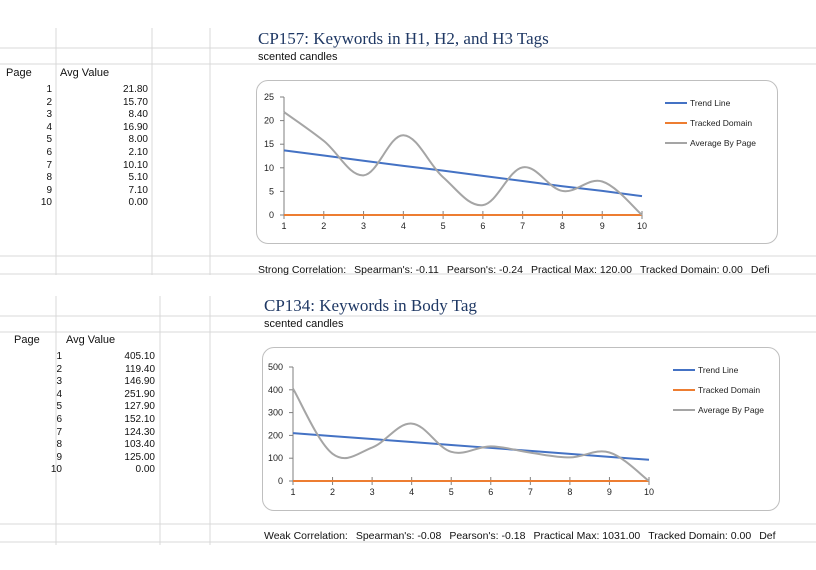 This screenshot has width=816, height=570. I want to click on chart-title: CP134: Keywords in Body Tag, so click(370, 305).